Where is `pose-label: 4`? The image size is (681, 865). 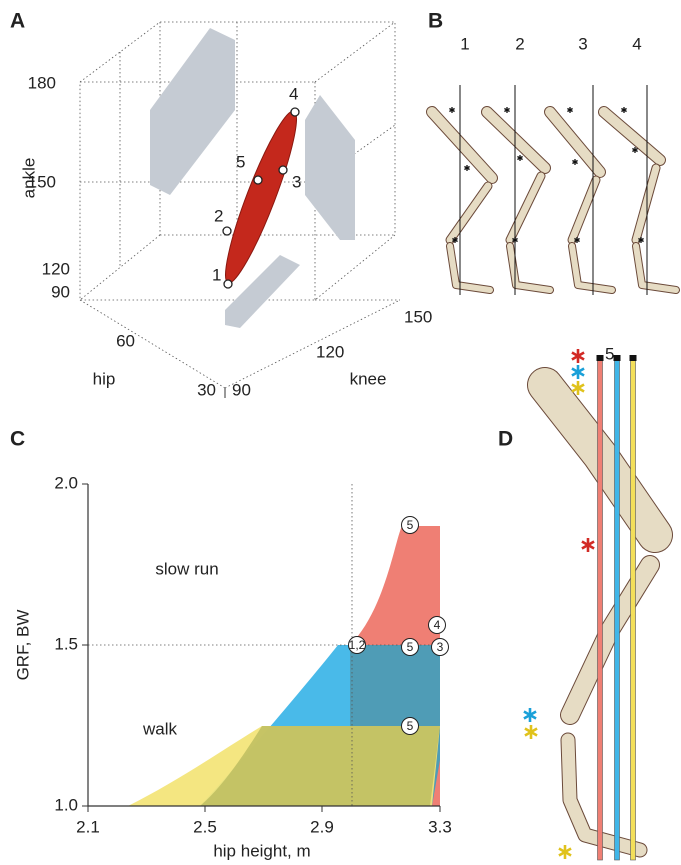 pose-label: 4 is located at coordinates (636, 43).